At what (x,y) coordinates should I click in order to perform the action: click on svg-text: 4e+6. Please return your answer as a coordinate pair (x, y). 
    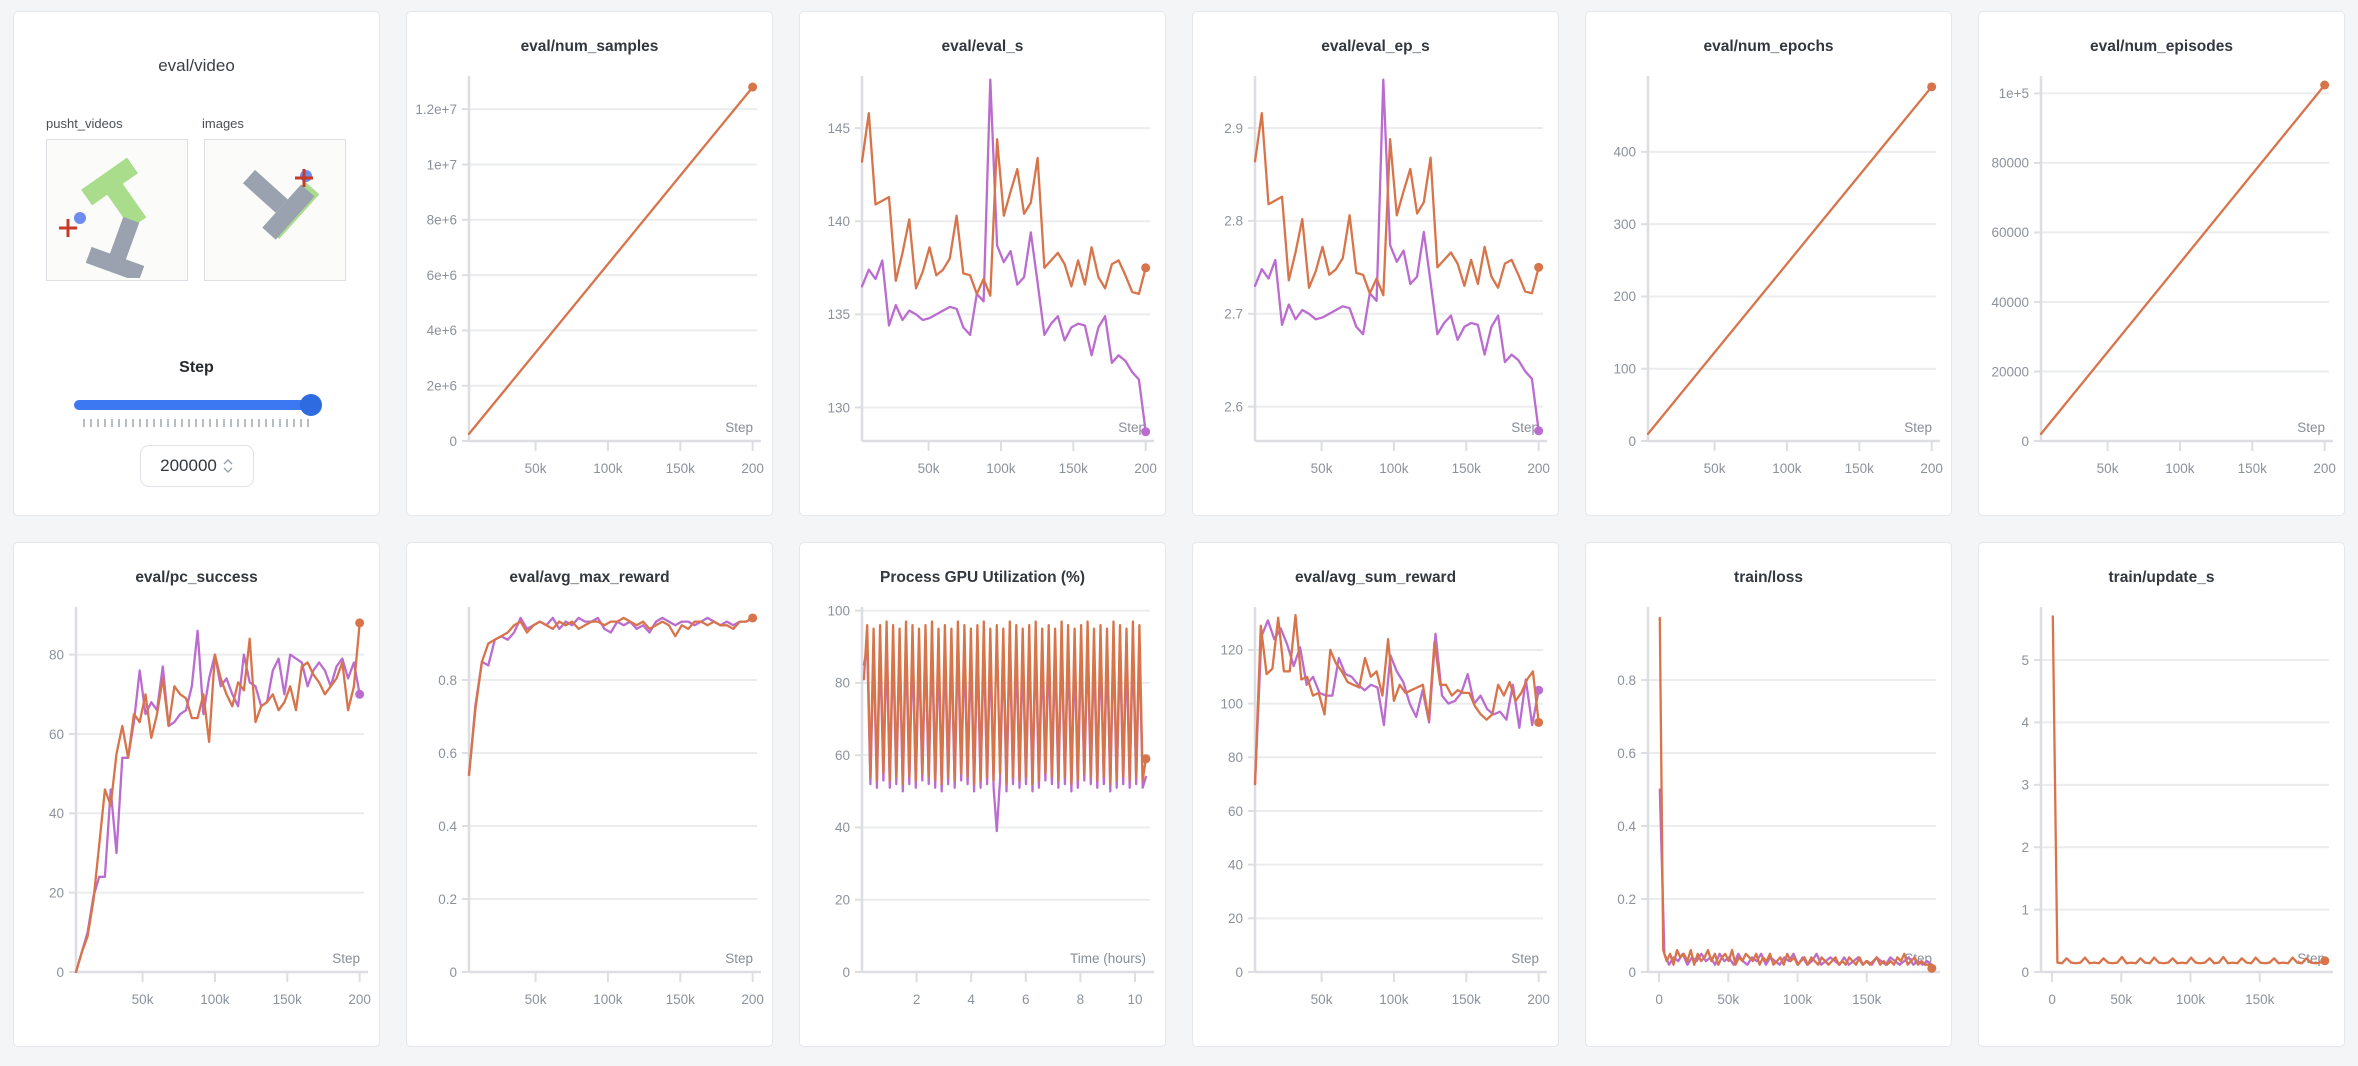
    Looking at the image, I should click on (442, 330).